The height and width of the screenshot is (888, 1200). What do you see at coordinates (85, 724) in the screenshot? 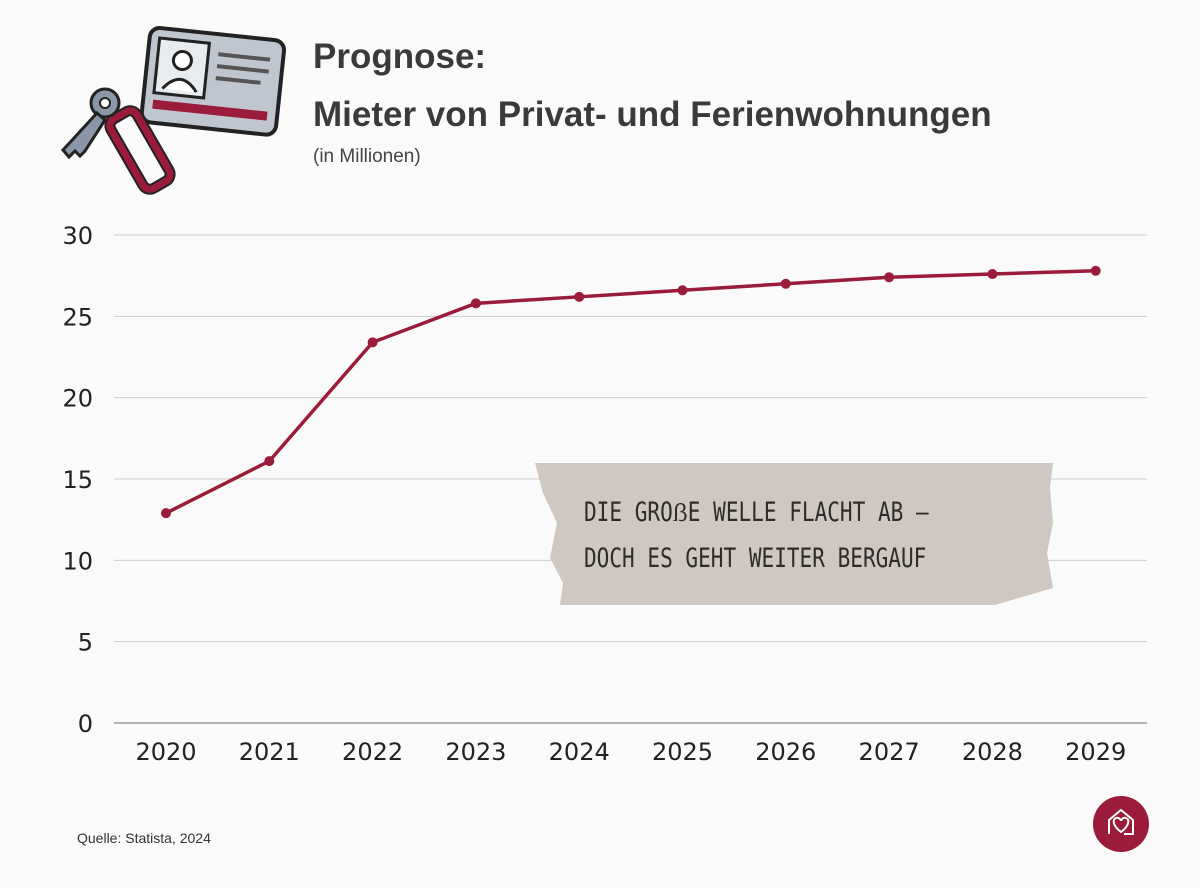
I see `y-tick-label: 0` at bounding box center [85, 724].